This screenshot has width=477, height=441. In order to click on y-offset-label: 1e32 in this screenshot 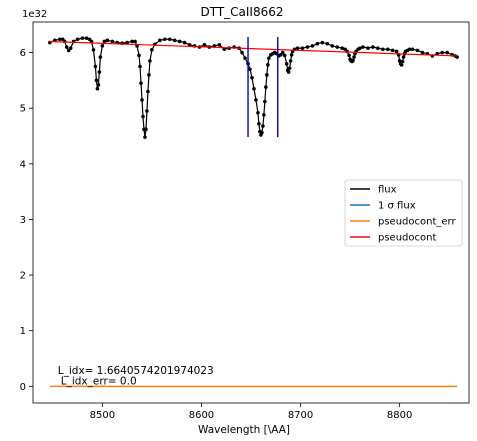, I will do `click(34, 14)`.